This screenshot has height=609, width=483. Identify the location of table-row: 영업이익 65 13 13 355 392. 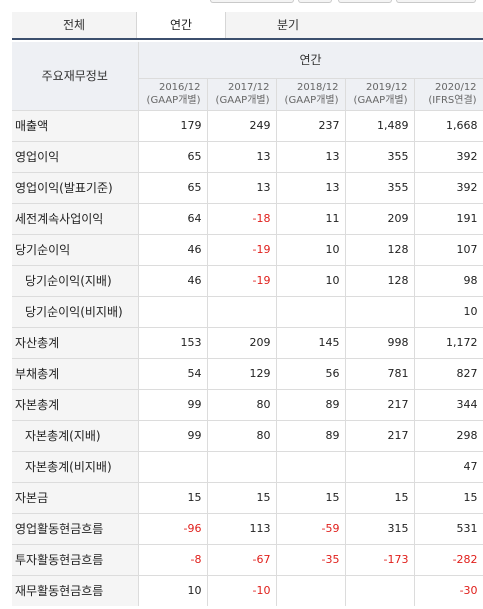
(247, 157).